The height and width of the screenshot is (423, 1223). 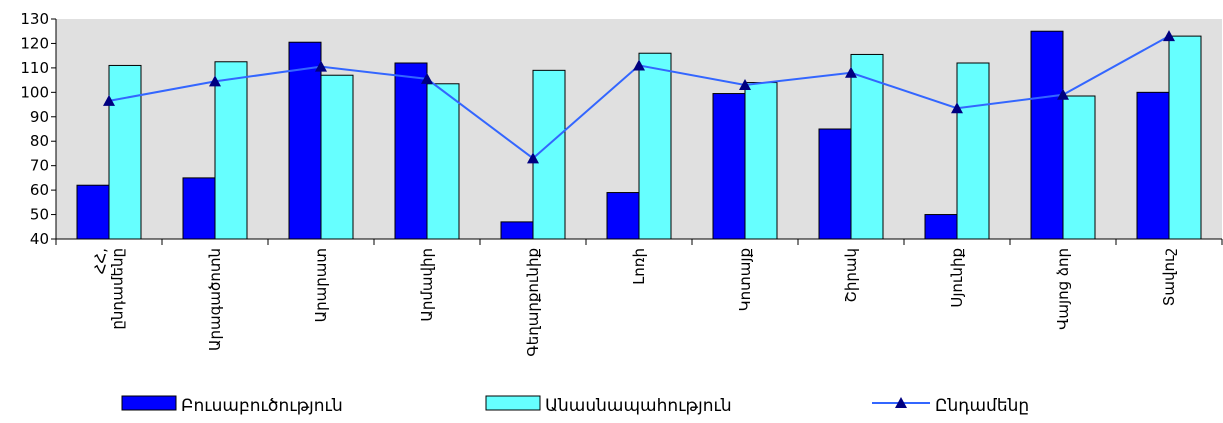 I want to click on x-tick-label: Կոտայք, so click(x=745, y=279).